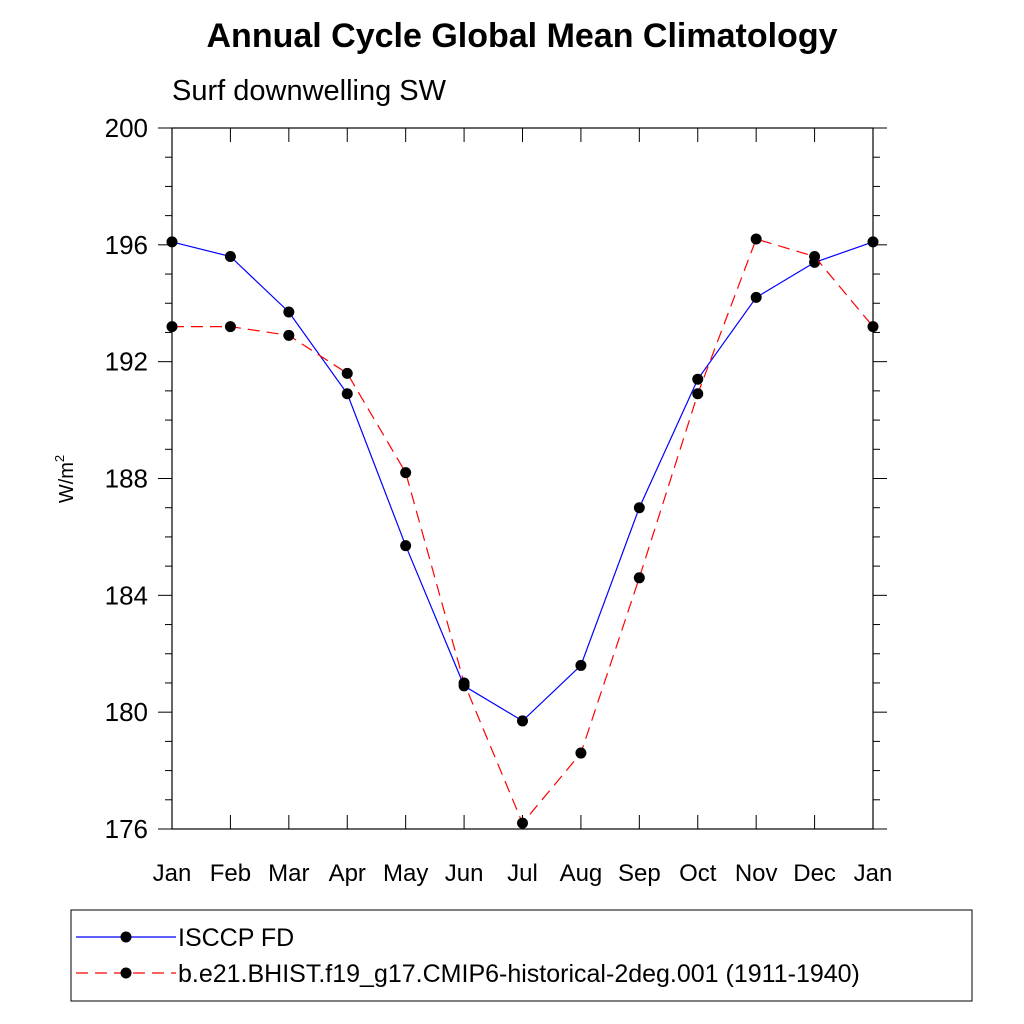 This screenshot has height=1024, width=1024. What do you see at coordinates (464, 873) in the screenshot?
I see `x-tick-label: Jun` at bounding box center [464, 873].